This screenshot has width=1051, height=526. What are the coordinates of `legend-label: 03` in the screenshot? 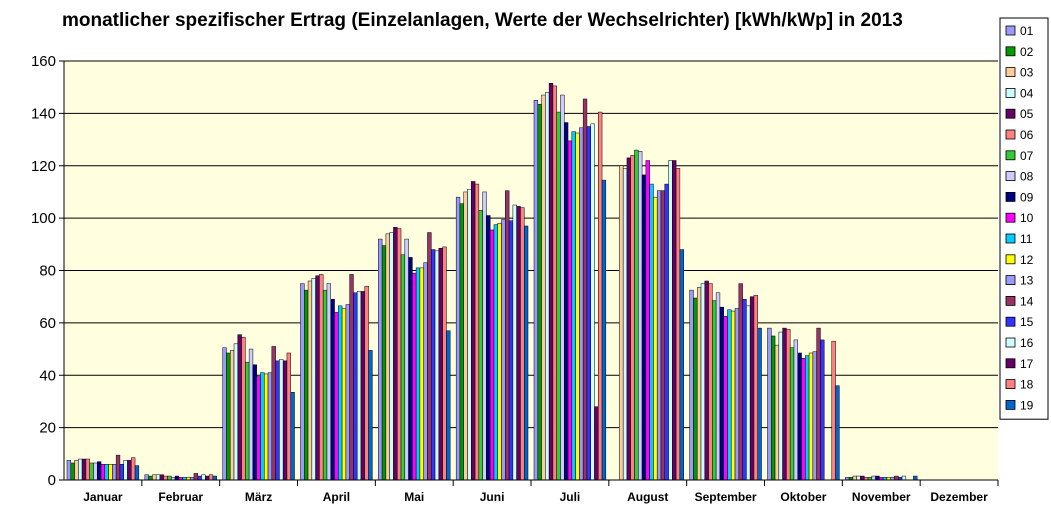 It's located at (1027, 73).